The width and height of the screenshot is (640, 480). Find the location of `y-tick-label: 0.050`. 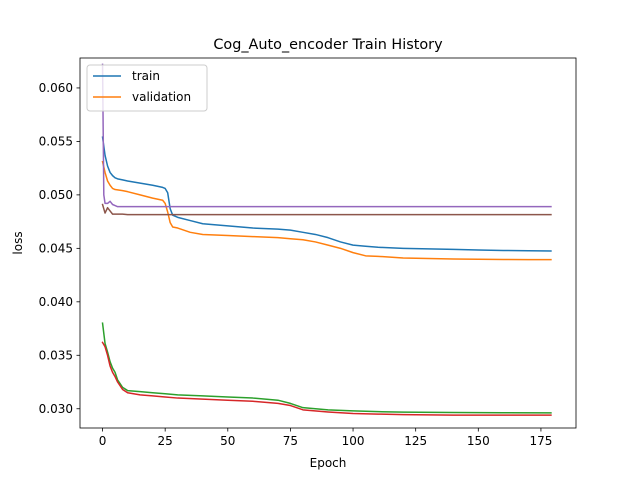

y-tick-label: 0.050 is located at coordinates (56, 195).